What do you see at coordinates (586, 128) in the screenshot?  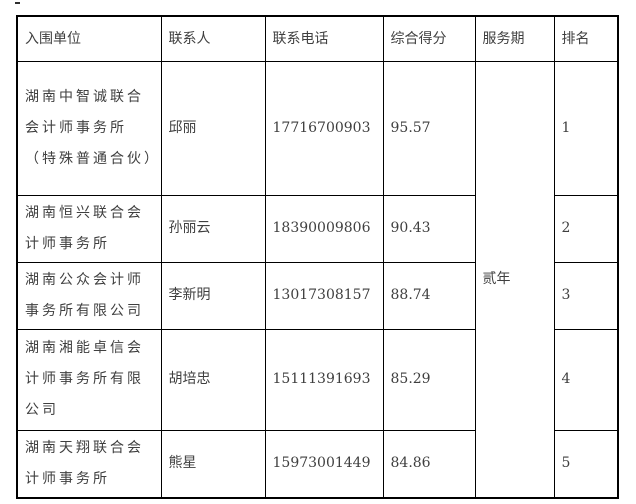 I see `rank-cell: 1` at bounding box center [586, 128].